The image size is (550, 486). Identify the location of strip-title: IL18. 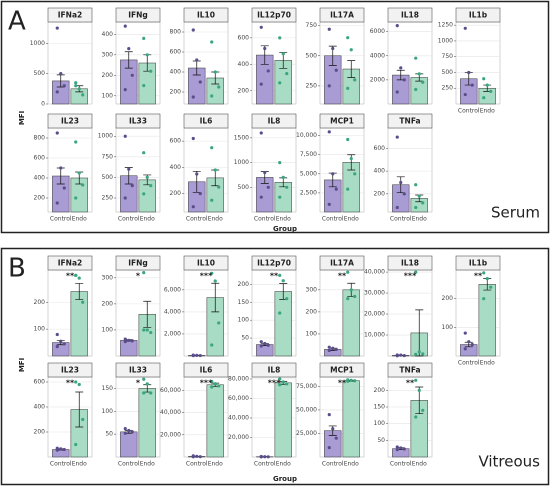
(410, 263).